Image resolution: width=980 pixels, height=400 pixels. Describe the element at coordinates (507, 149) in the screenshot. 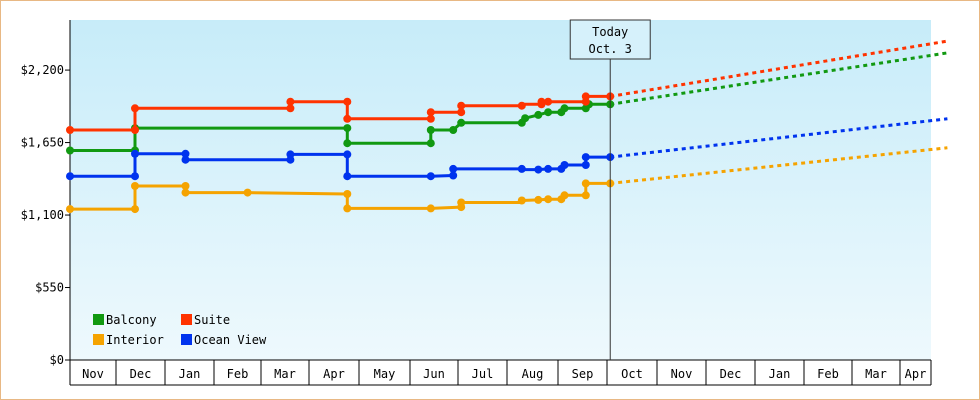

I see `series-ocean-view` at that location.